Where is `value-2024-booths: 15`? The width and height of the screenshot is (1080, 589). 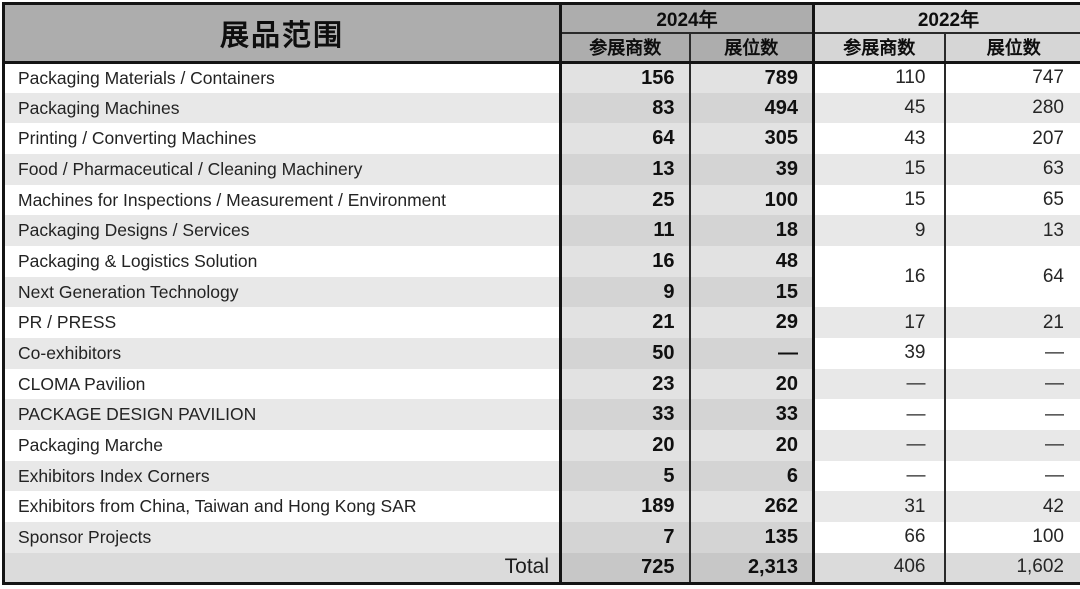 value-2024-booths: 15 is located at coordinates (752, 292).